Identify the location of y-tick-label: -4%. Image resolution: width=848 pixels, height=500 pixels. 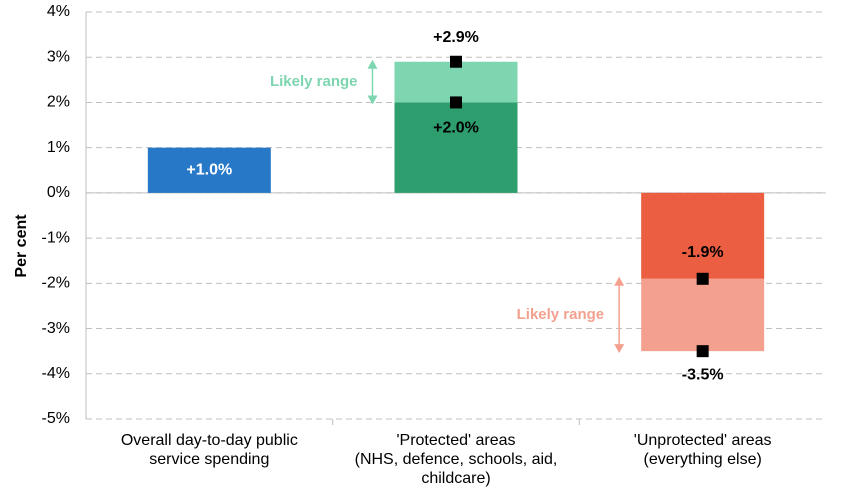
(56, 373).